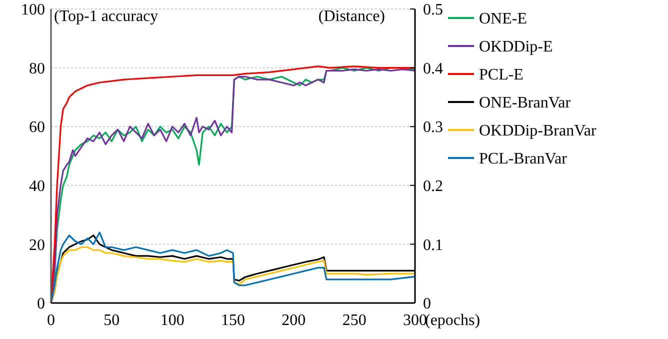 The height and width of the screenshot is (339, 668). Describe the element at coordinates (233, 320) in the screenshot. I see `x-tick-label: 150` at that location.